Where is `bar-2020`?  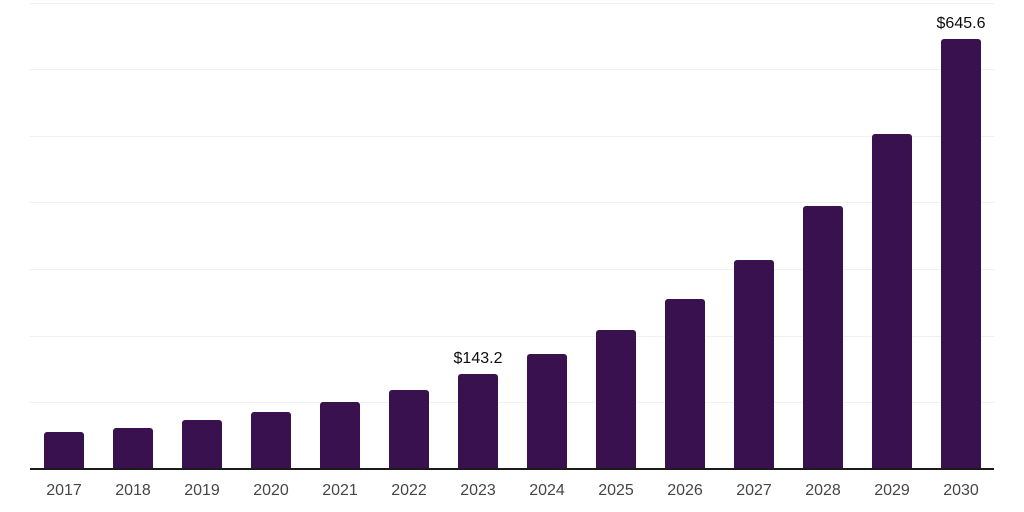
bar-2020 is located at coordinates (271, 440).